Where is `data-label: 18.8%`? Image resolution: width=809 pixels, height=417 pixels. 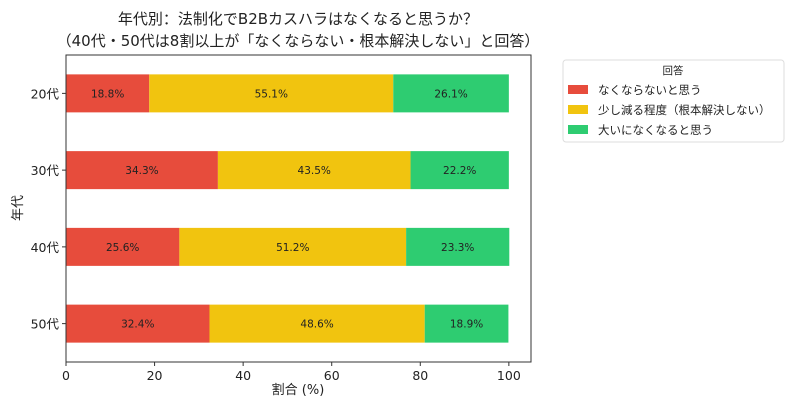 data-label: 18.8% is located at coordinates (107, 94).